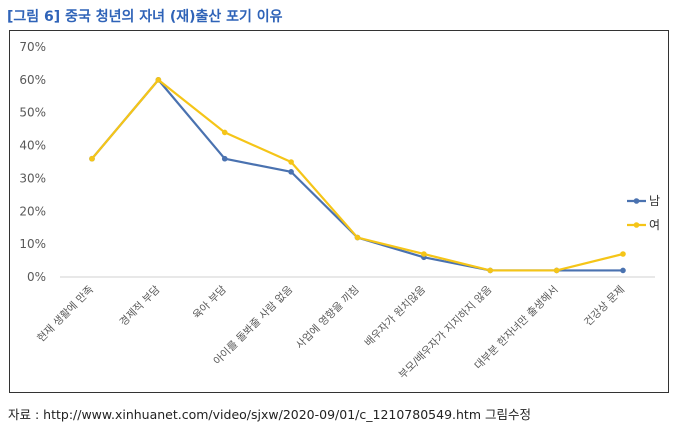 The image size is (680, 427). What do you see at coordinates (36, 277) in the screenshot?
I see `y-tick-label: 0%` at bounding box center [36, 277].